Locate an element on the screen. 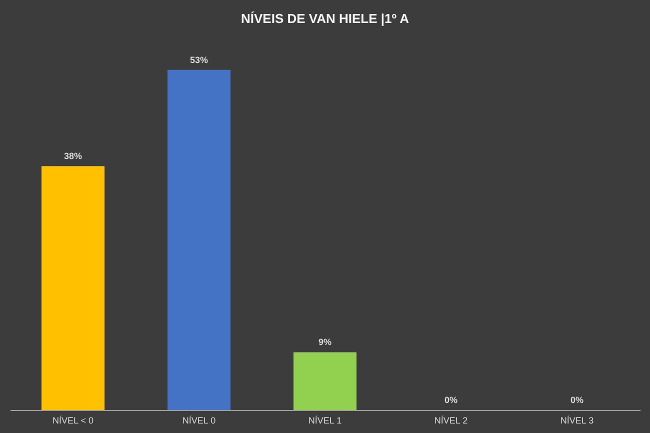  data-label: 38% is located at coordinates (73, 156).